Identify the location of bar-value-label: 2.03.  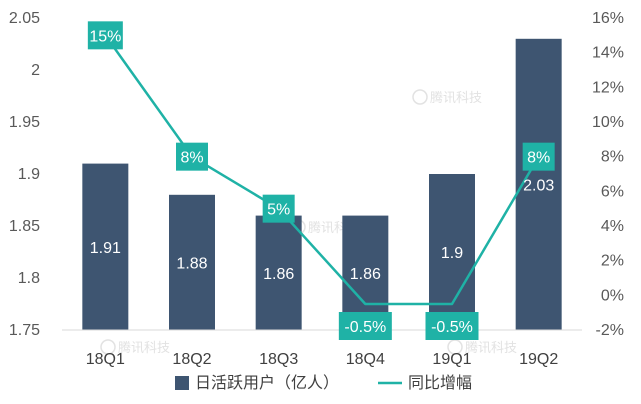
(538, 185).